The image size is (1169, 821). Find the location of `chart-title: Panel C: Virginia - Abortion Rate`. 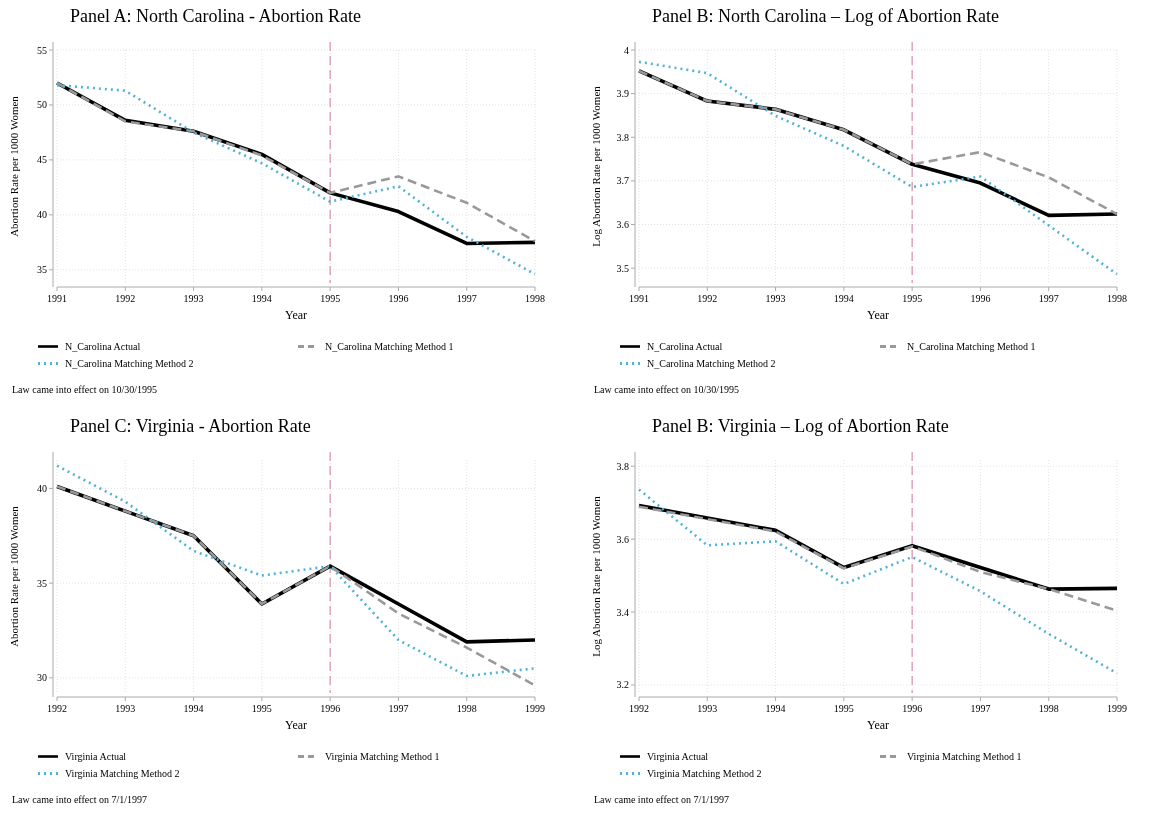

chart-title: Panel C: Virginia - Abortion Rate is located at coordinates (190, 426).